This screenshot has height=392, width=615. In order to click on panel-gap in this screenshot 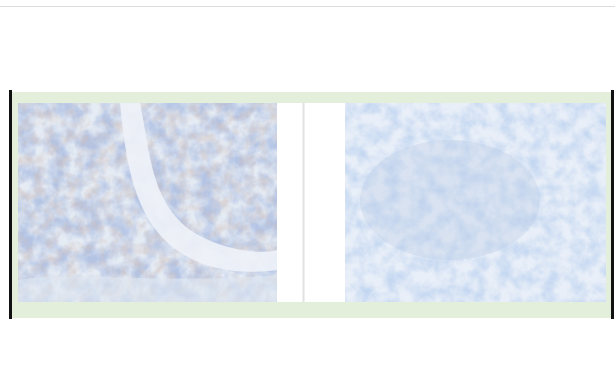, I will do `click(311, 202)`.